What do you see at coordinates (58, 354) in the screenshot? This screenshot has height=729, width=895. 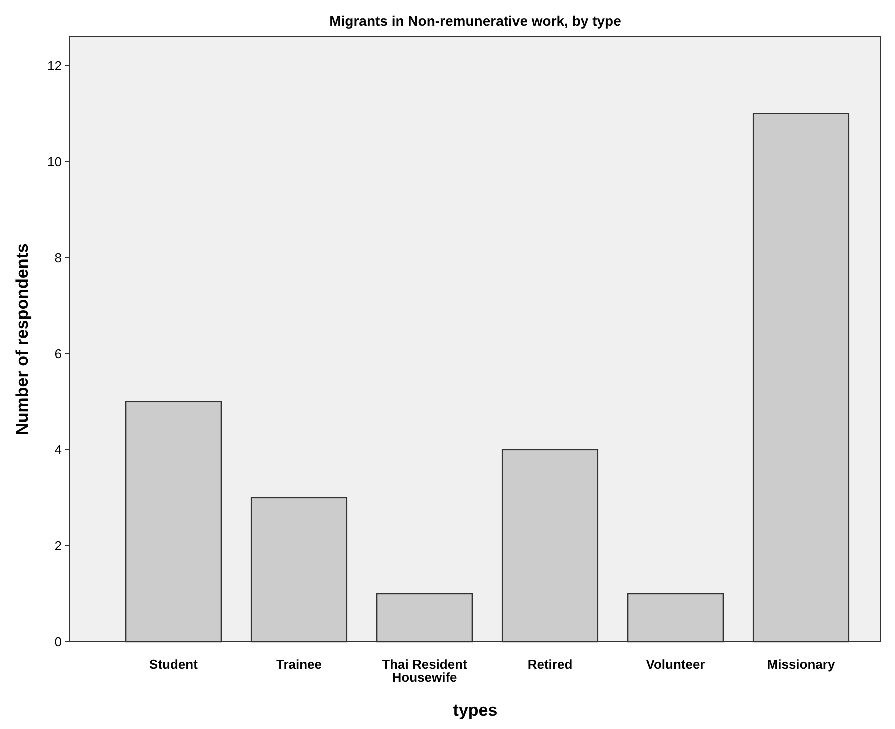 I see `y-tick-label: 6` at bounding box center [58, 354].